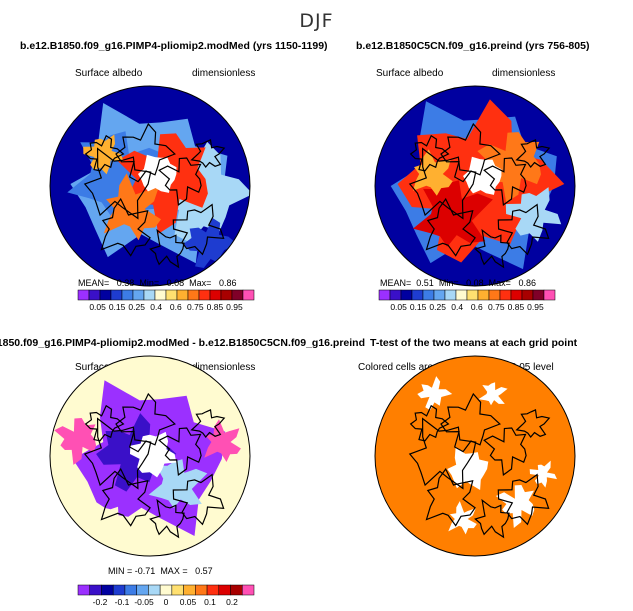 Image resolution: width=633 pixels, height=611 pixels. What do you see at coordinates (458, 283) in the screenshot?
I see `panel-2-stats: MEAN= 0.51 Min= 0.08 Max= 0.86` at bounding box center [458, 283].